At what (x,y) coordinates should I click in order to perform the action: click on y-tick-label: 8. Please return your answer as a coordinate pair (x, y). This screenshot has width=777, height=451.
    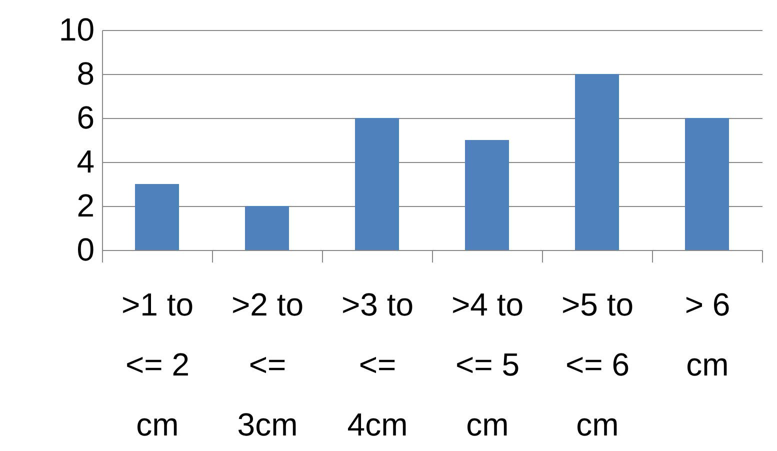
    Looking at the image, I should click on (85, 74).